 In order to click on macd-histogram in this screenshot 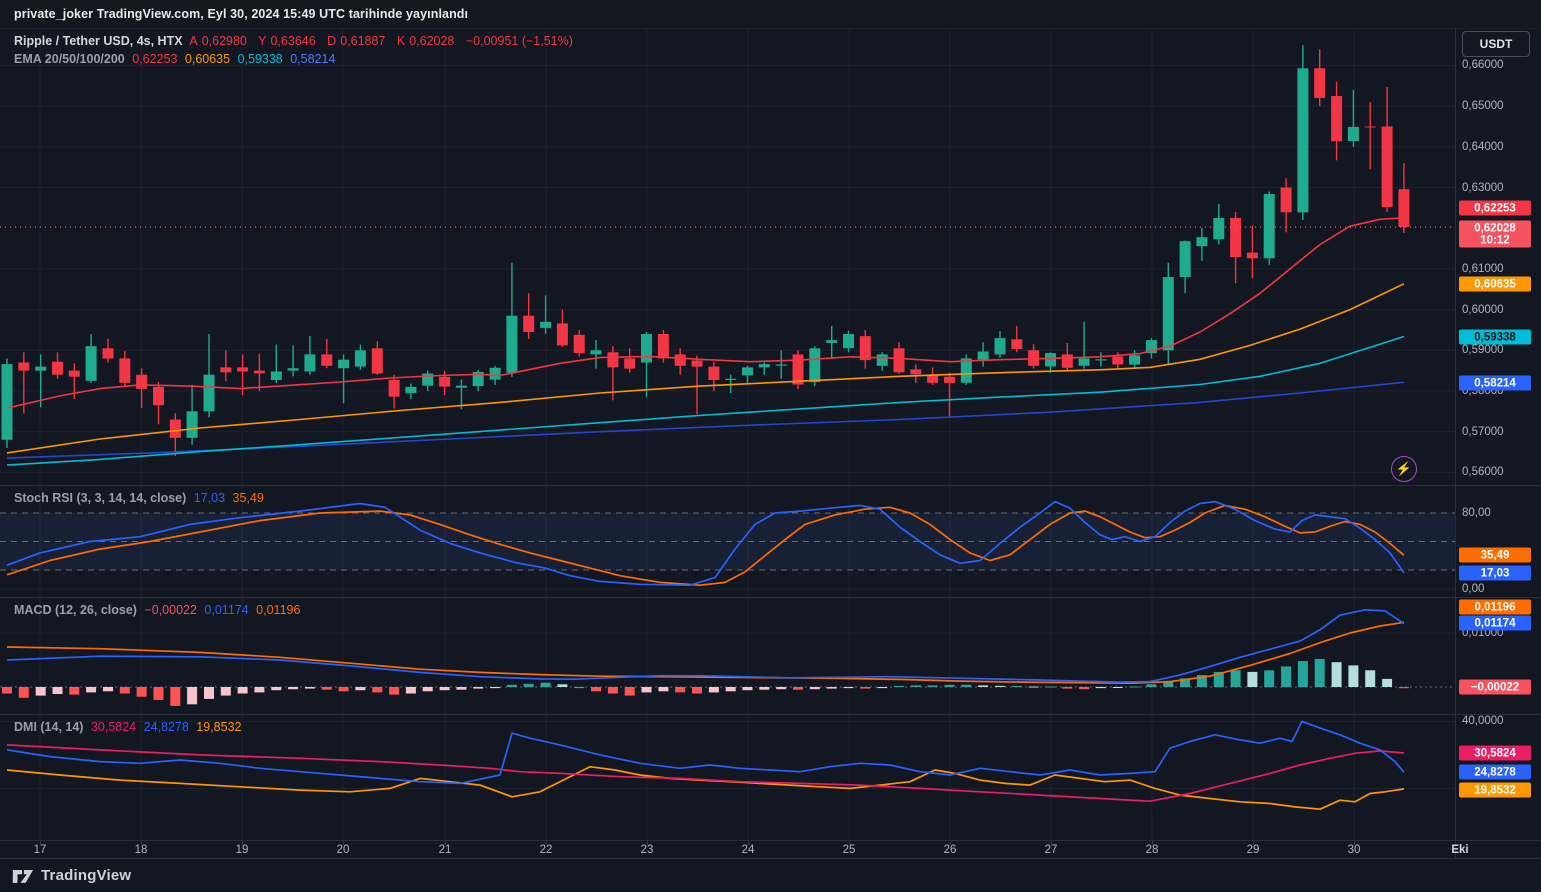, I will do `click(705, 682)`.